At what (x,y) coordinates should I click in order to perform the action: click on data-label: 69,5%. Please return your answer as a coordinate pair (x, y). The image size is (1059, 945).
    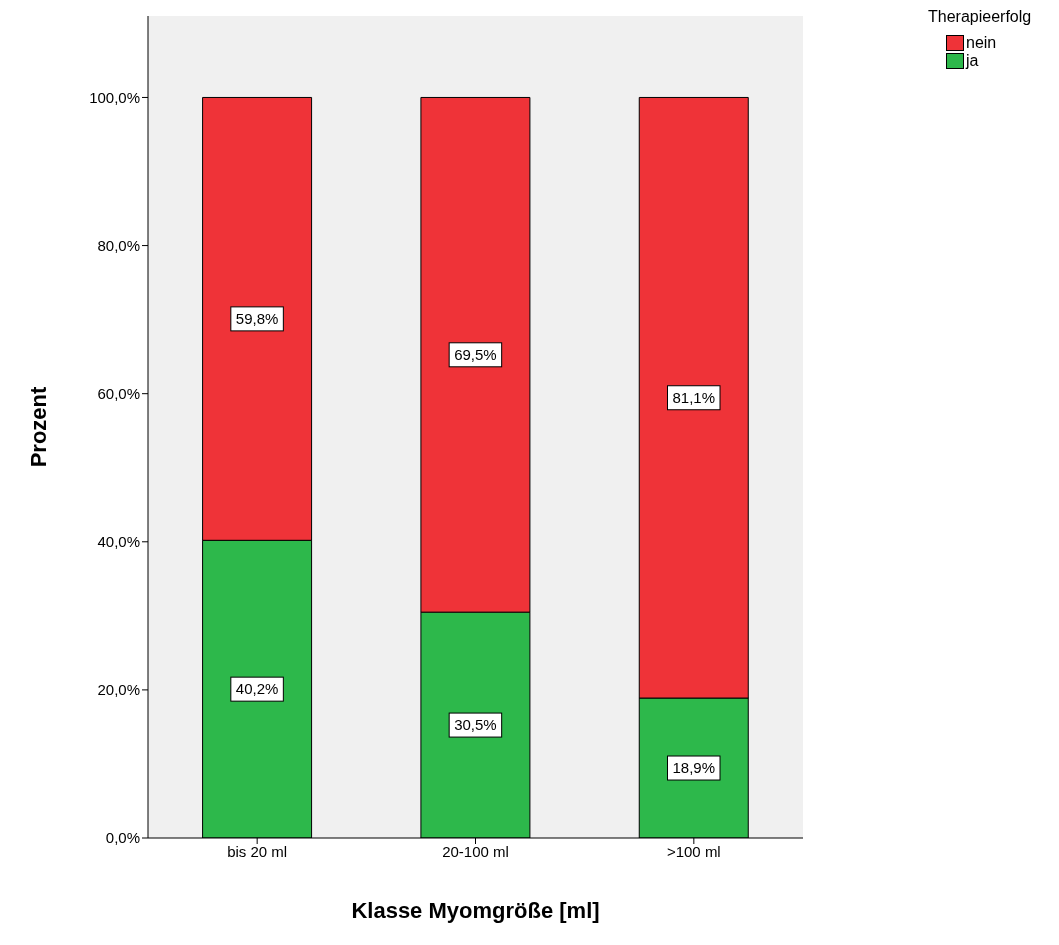
    Looking at the image, I should click on (475, 354).